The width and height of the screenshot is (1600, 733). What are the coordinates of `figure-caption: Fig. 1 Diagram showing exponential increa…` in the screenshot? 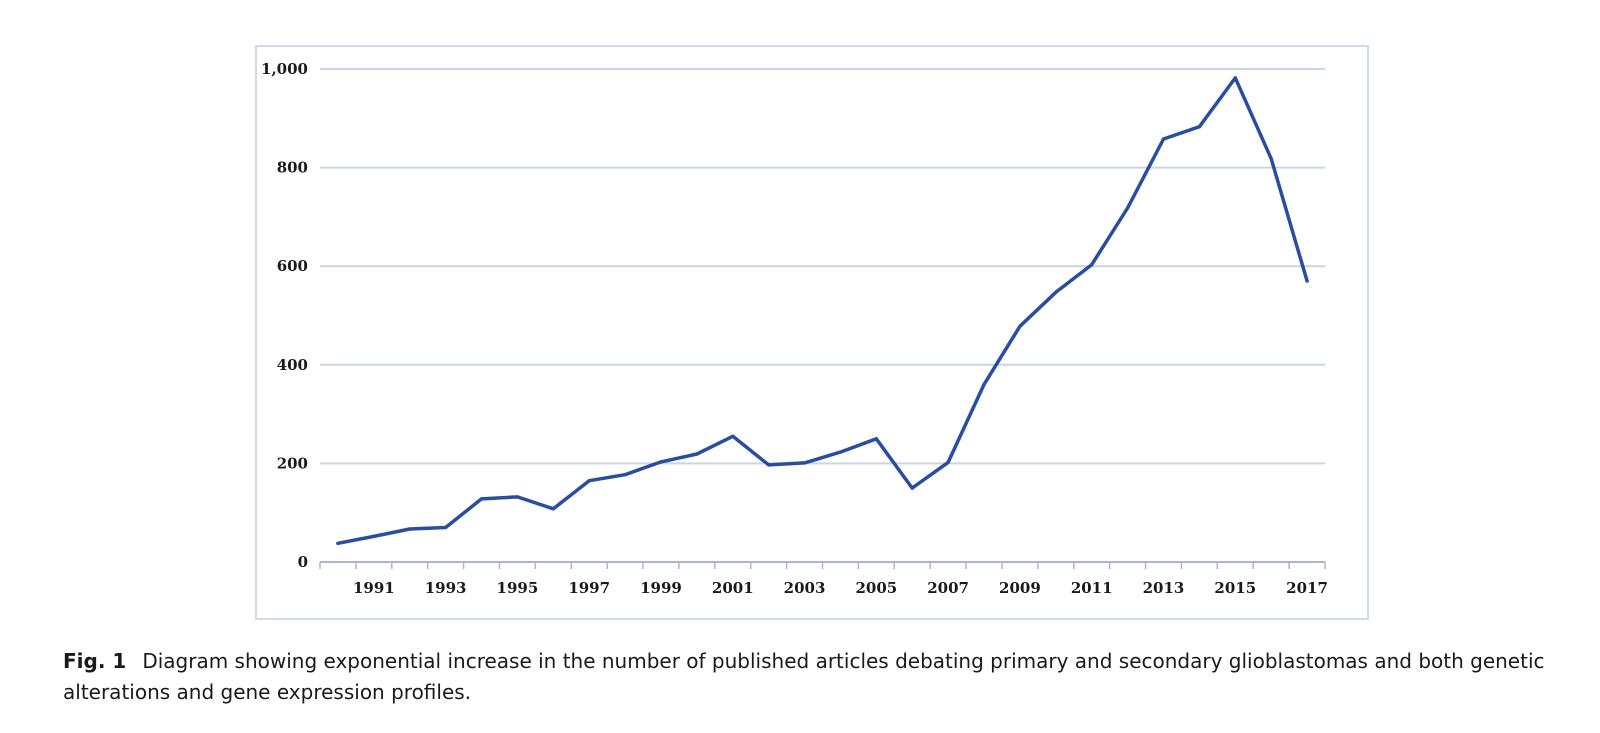 It's located at (813, 677).